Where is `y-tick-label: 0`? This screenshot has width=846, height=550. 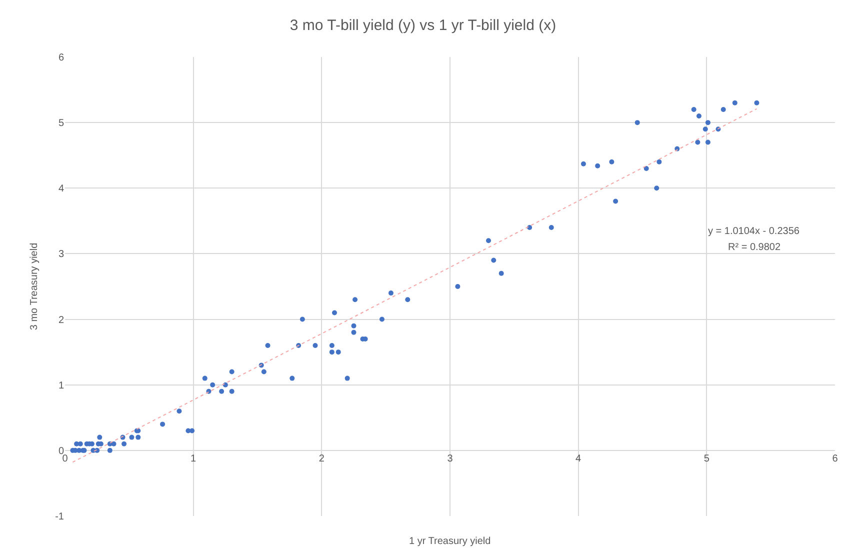
y-tick-label: 0 is located at coordinates (61, 451).